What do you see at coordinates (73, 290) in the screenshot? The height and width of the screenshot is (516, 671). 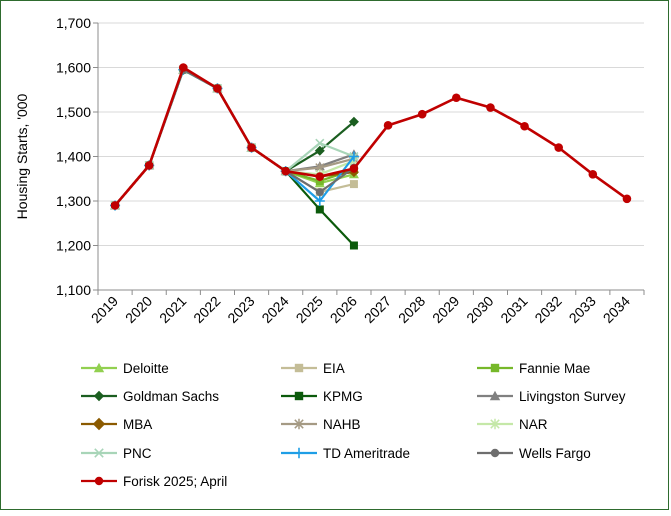 I see `y-tick-label: 1,100` at bounding box center [73, 290].